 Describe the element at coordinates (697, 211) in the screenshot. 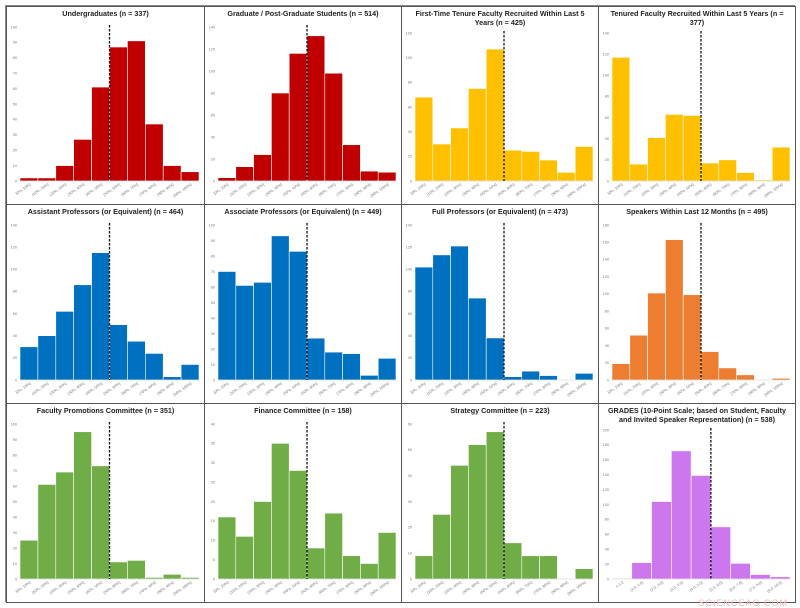

I see `chart-title: Speakers Within Last 12 Months (n = 495)` at that location.